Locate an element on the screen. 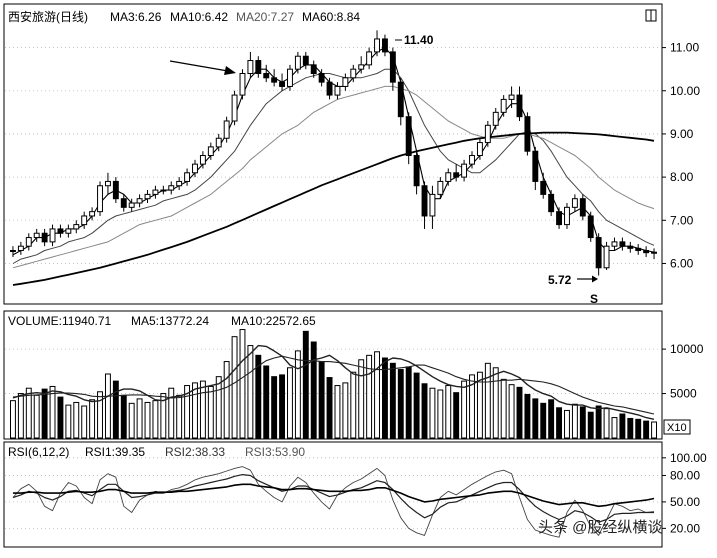 This screenshot has height=558, width=717. rsi-tick-label: 50.00 is located at coordinates (685, 502).